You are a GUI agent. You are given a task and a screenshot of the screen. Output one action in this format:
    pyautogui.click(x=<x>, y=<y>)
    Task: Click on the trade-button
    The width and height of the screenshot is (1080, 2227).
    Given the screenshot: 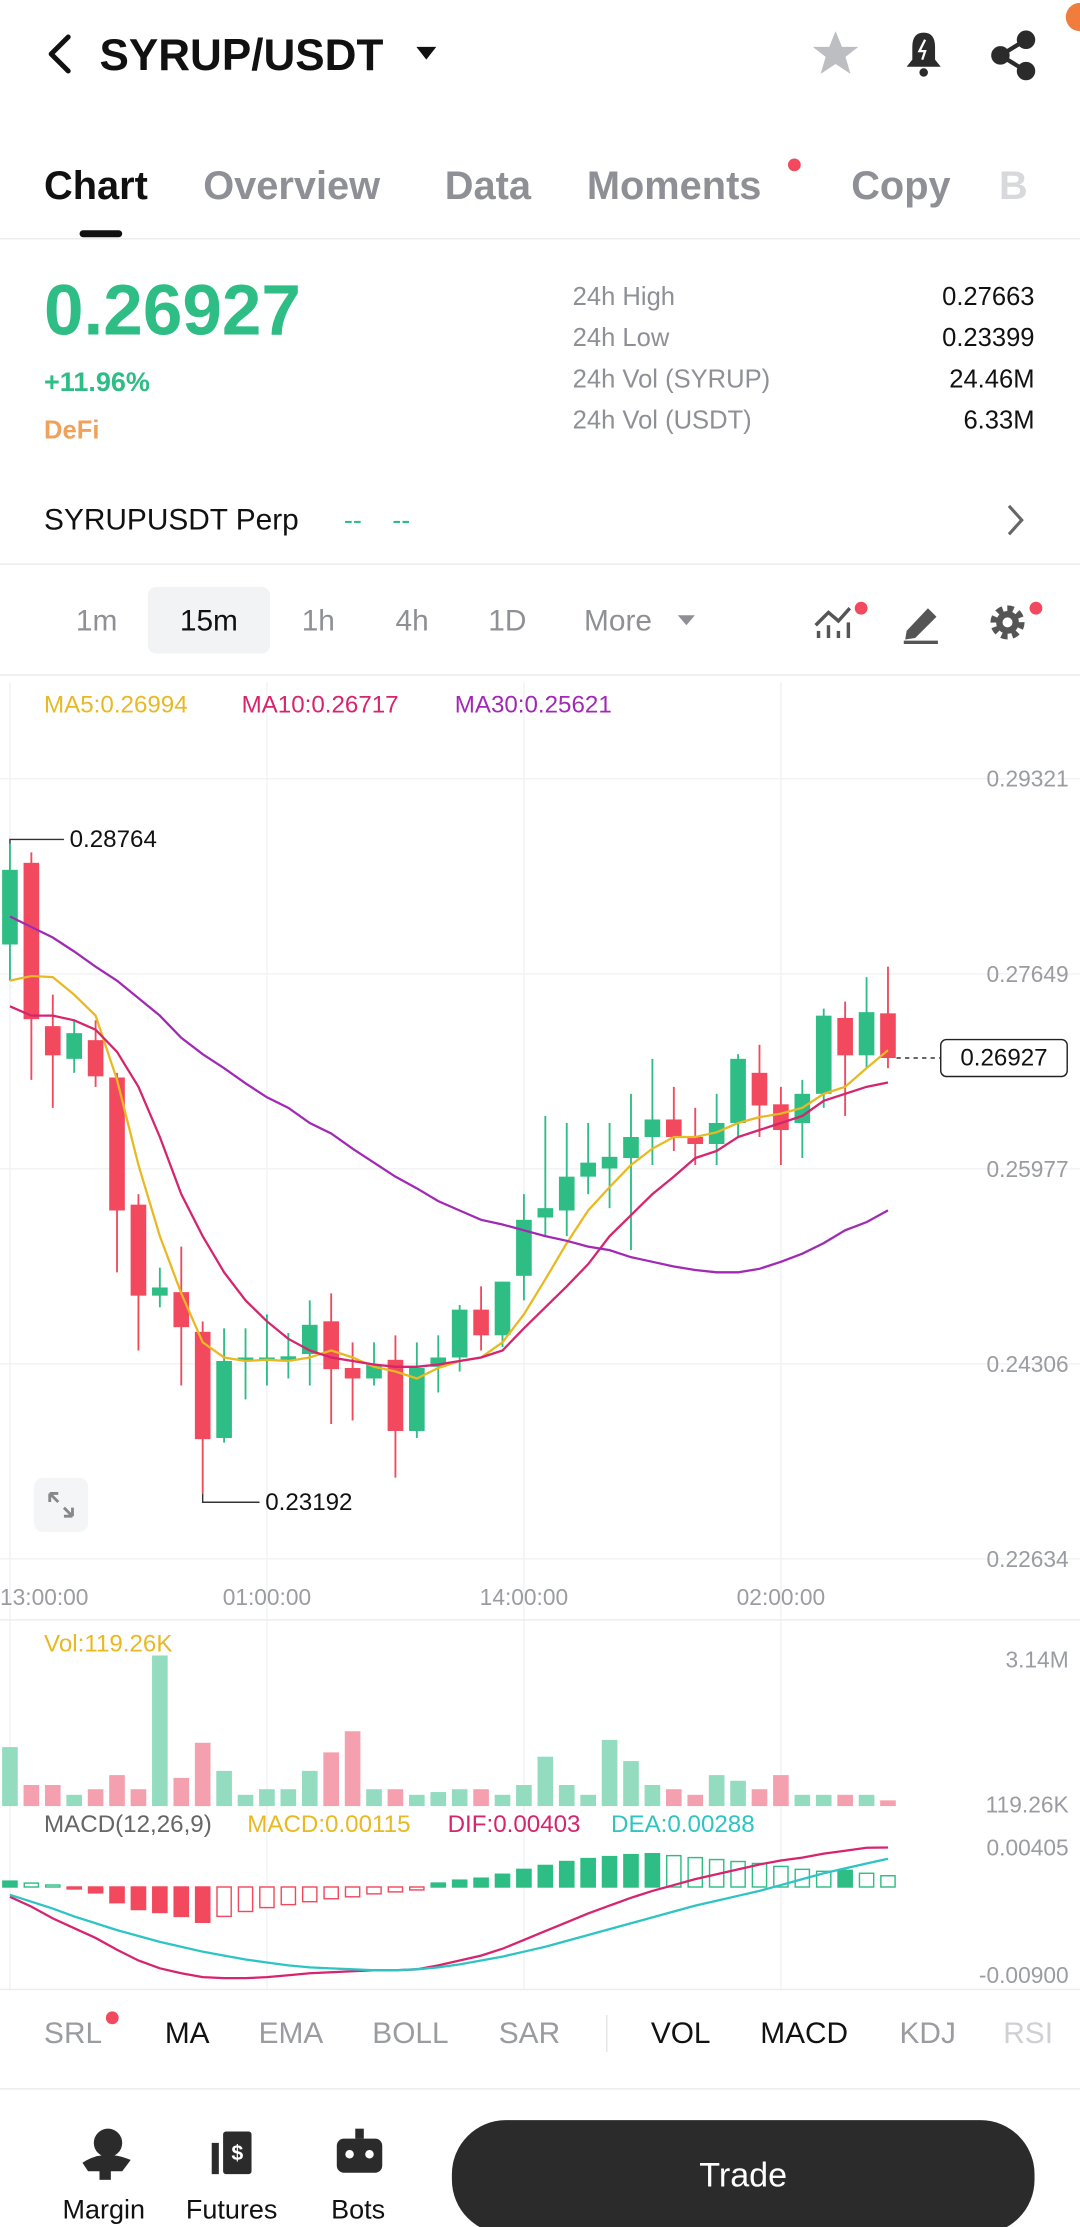 What is the action you would take?
    pyautogui.click(x=743, y=2173)
    